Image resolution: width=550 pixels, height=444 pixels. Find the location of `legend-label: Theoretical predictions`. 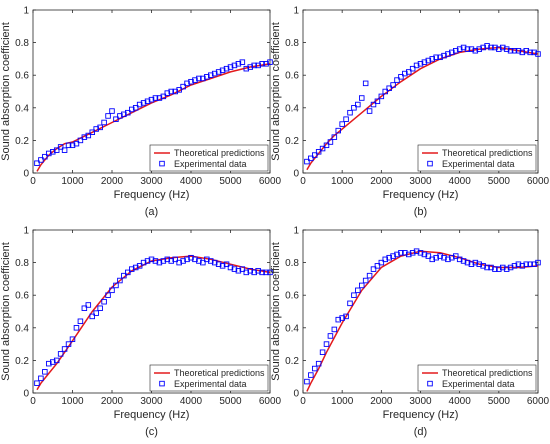

legend-label: Theoretical predictions is located at coordinates (219, 373).